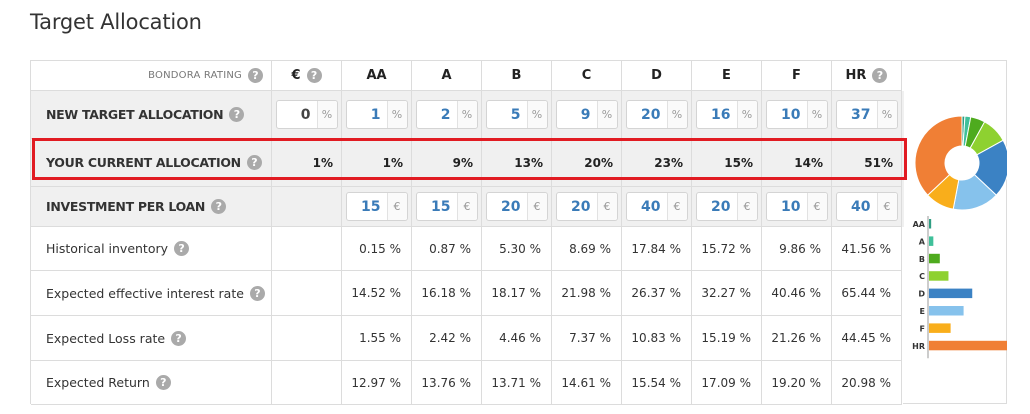 The height and width of the screenshot is (414, 1030). What do you see at coordinates (922, 276) in the screenshot?
I see `bar-label: C` at bounding box center [922, 276].